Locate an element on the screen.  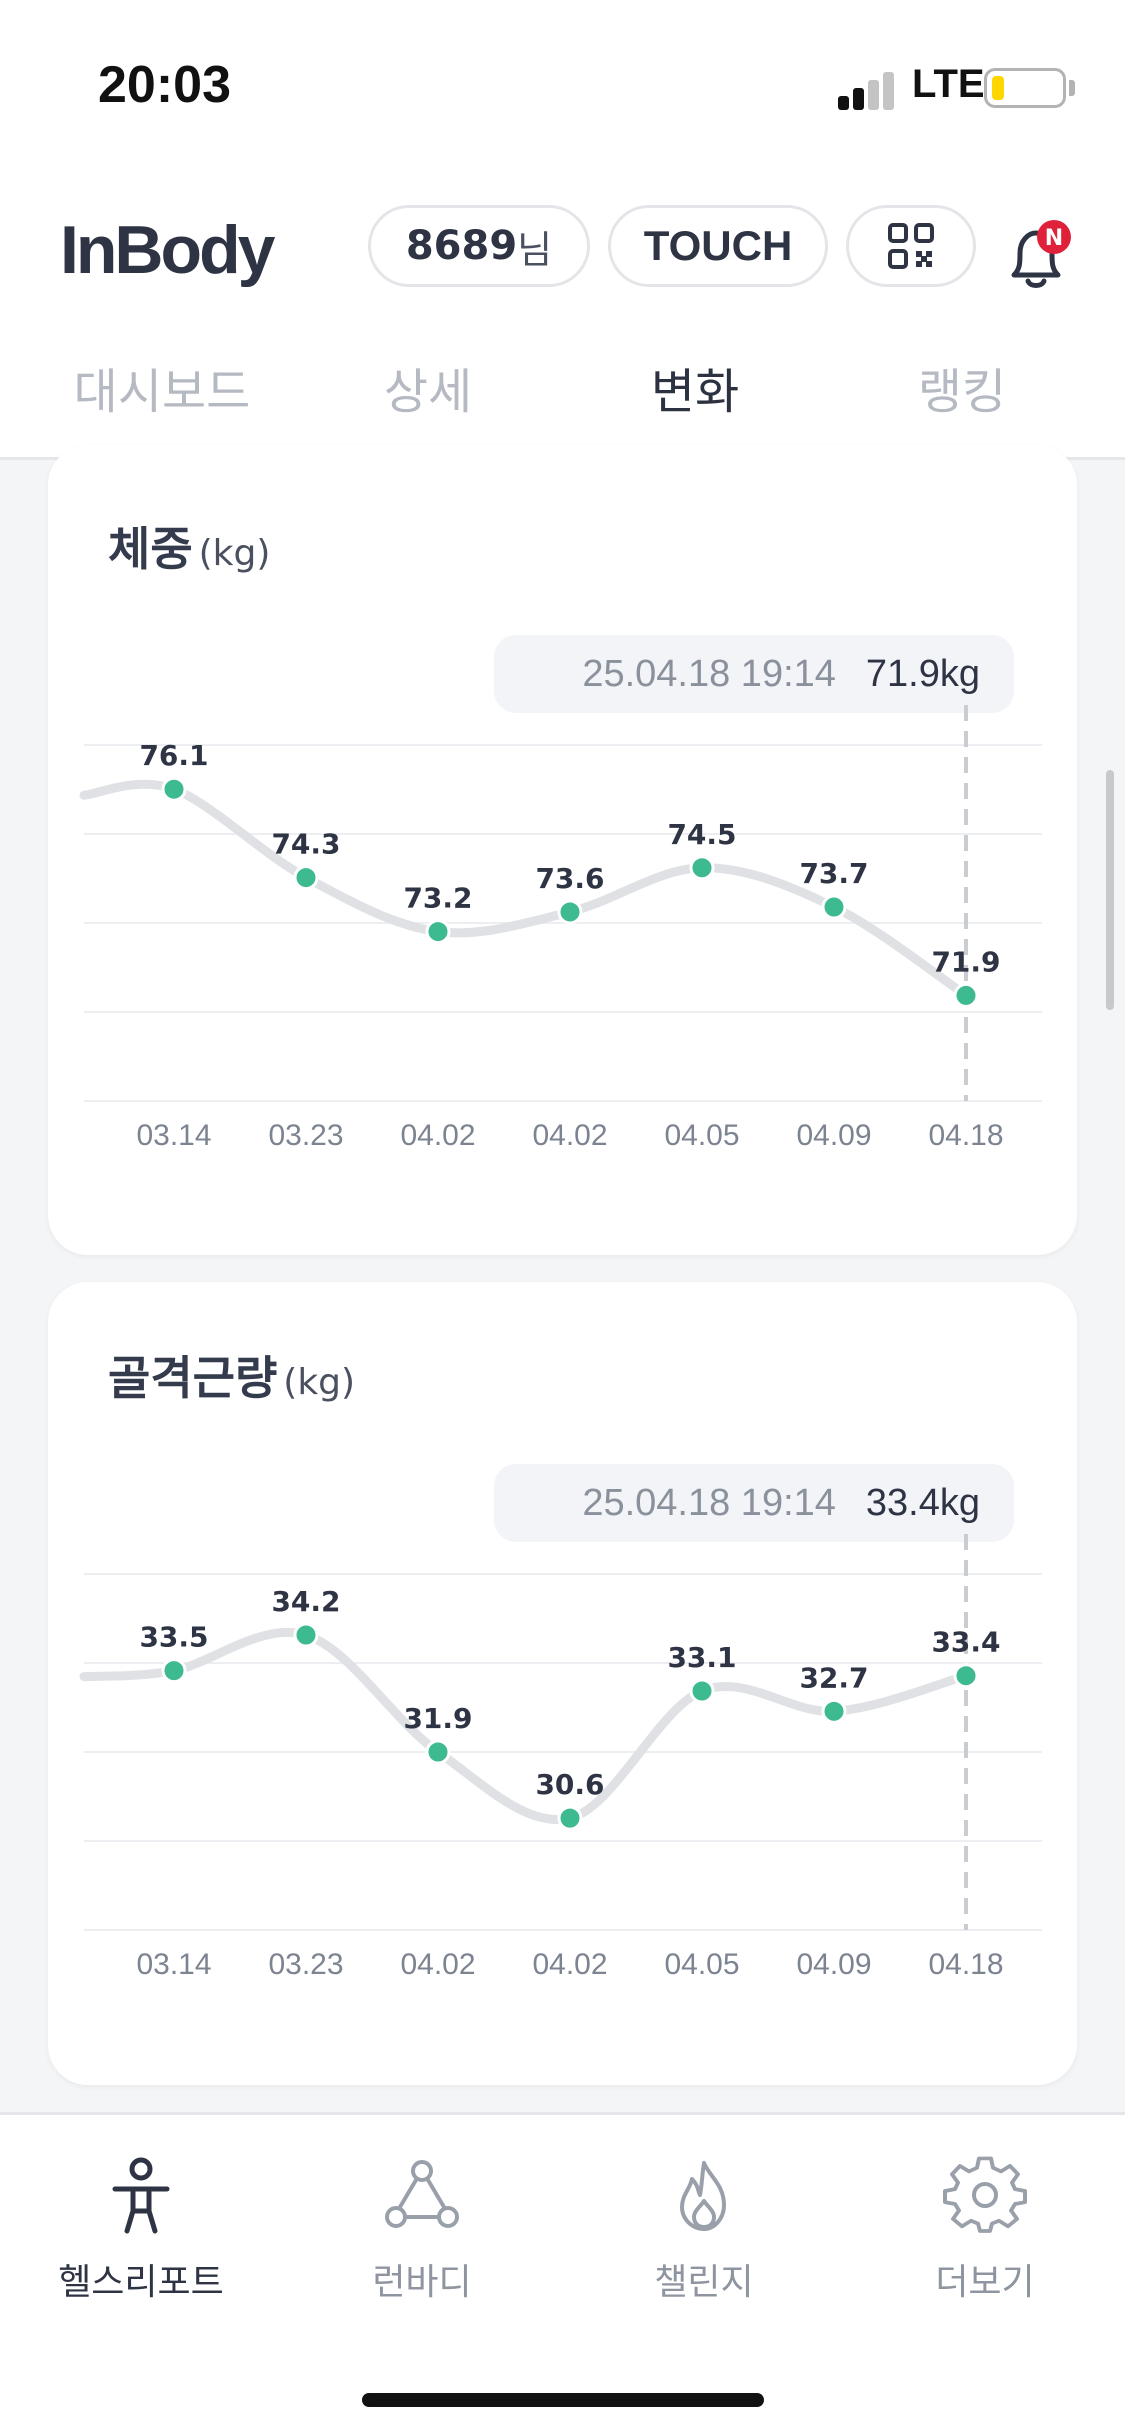
data-label: 32.7 is located at coordinates (833, 1677).